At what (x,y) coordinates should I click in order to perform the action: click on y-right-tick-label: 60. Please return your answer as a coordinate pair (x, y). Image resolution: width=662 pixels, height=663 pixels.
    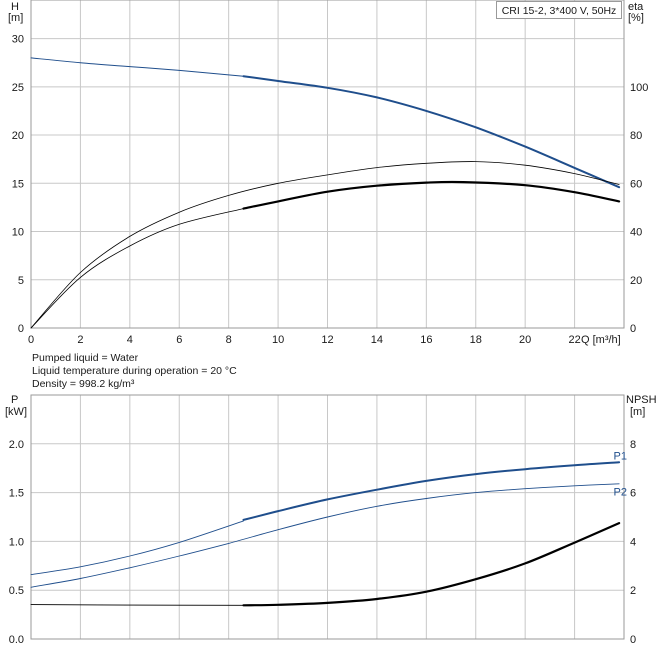
    Looking at the image, I should click on (636, 184).